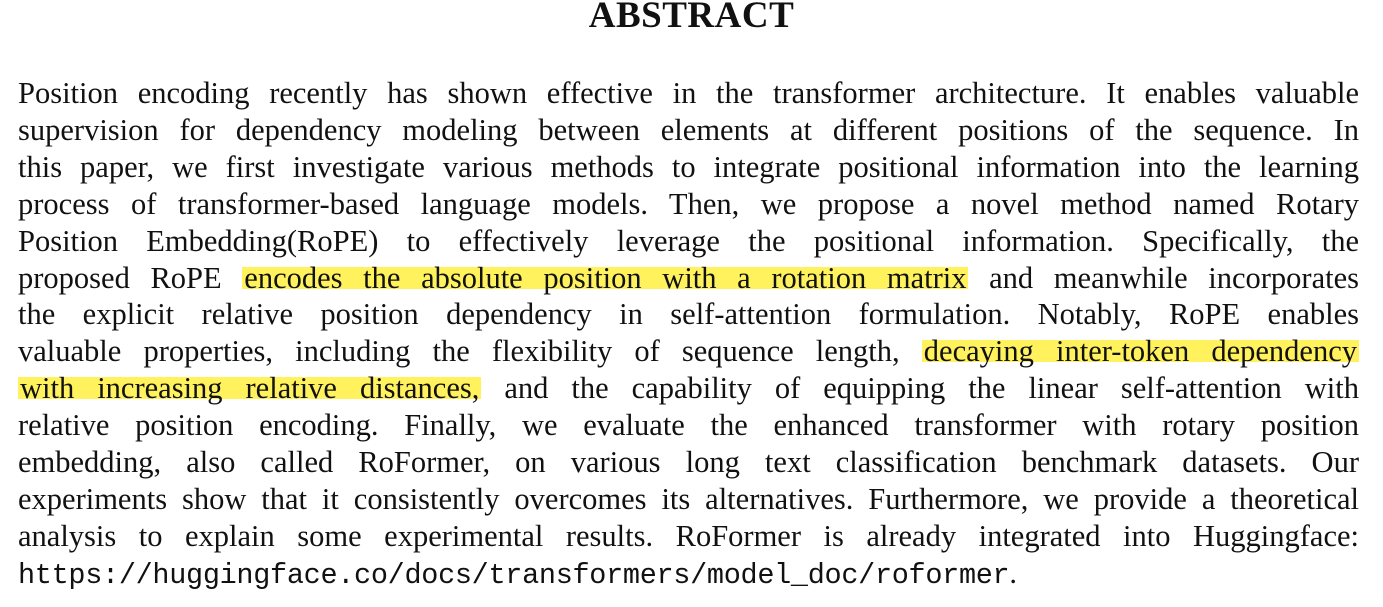 This screenshot has width=1383, height=607. What do you see at coordinates (1140, 351) in the screenshot?
I see `highlighted-text: decaying inter-token dependency` at bounding box center [1140, 351].